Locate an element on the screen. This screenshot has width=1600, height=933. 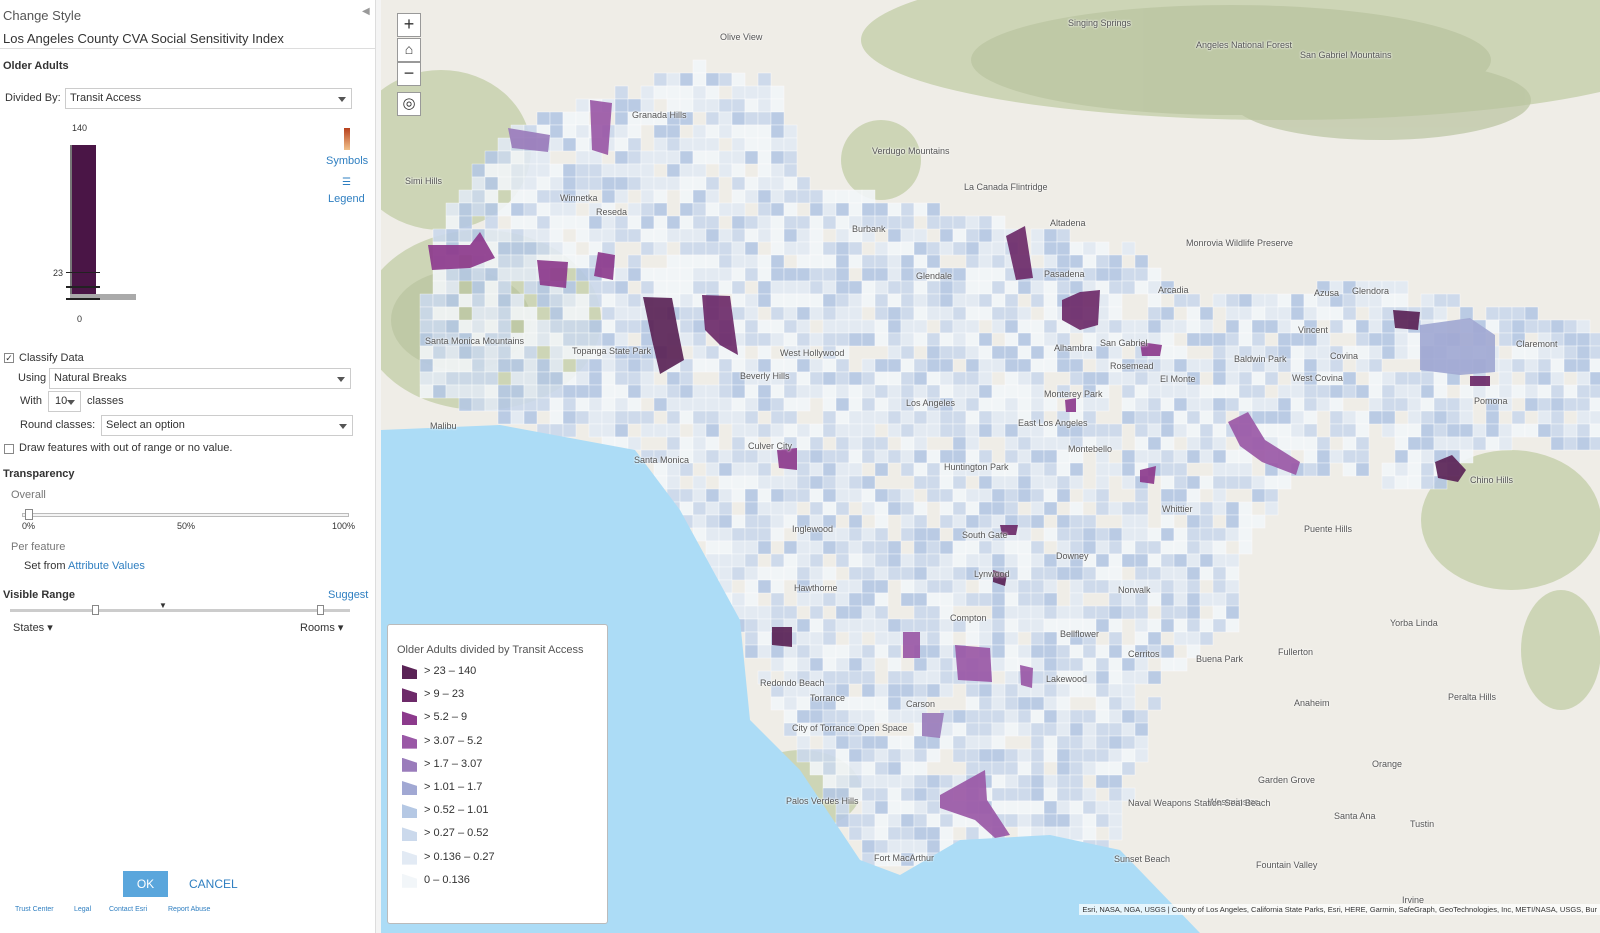
symbols-icon is located at coordinates (347, 139).